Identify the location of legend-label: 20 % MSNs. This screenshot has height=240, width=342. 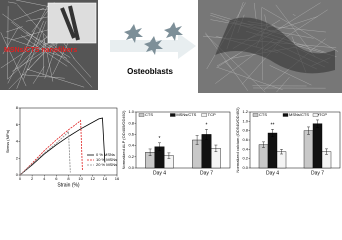
(106, 164).